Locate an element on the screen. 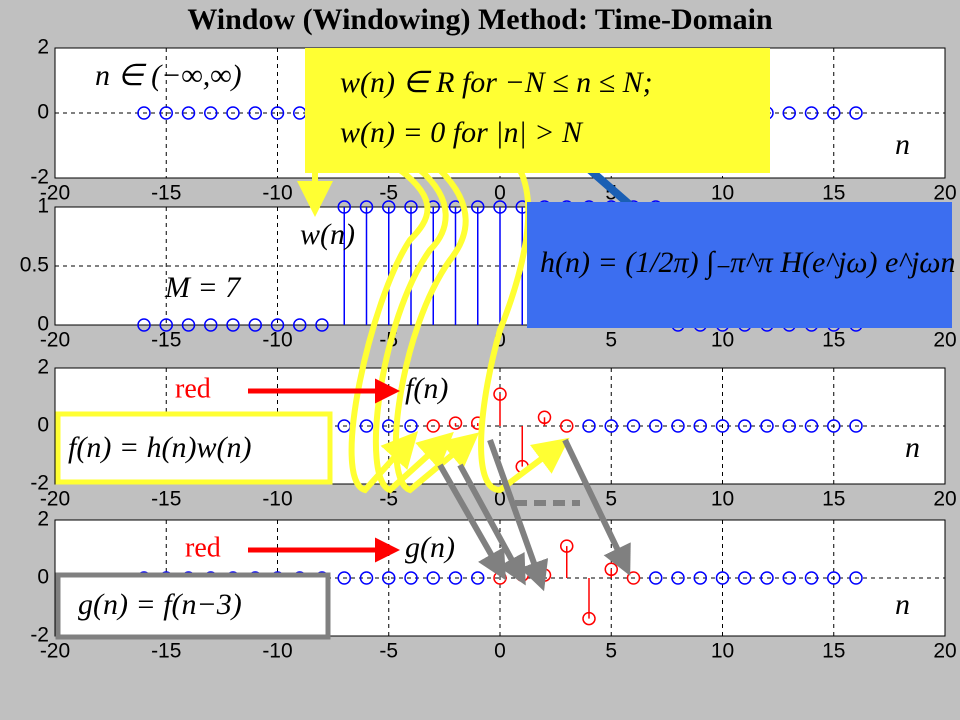  formula: g(n) = f(n−3) is located at coordinates (160, 604).